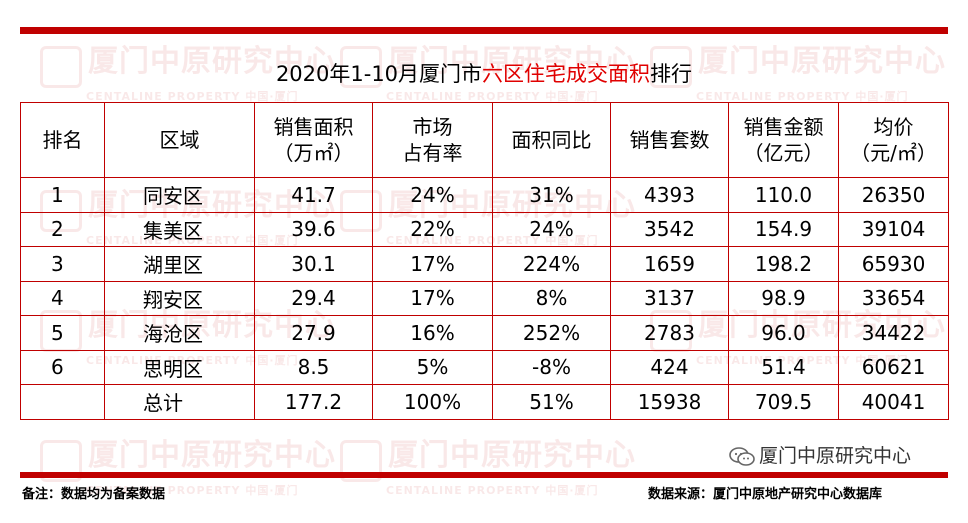  What do you see at coordinates (62, 195) in the screenshot?
I see `cell-rank: 1` at bounding box center [62, 195].